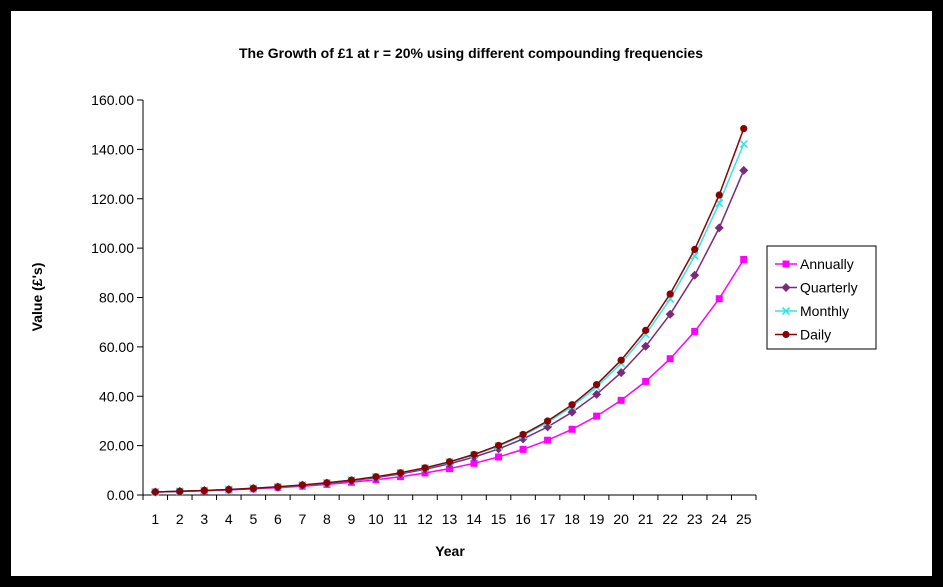 This screenshot has width=943, height=587. I want to click on y-tick-label: 140.00, so click(112, 149).